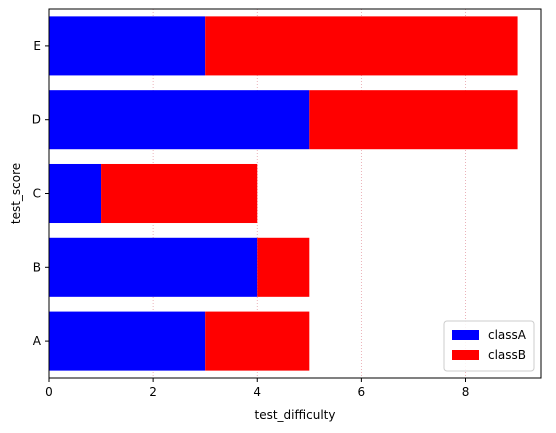 The width and height of the screenshot is (556, 433). What do you see at coordinates (179, 193) in the screenshot?
I see `bar-classB-C` at bounding box center [179, 193].